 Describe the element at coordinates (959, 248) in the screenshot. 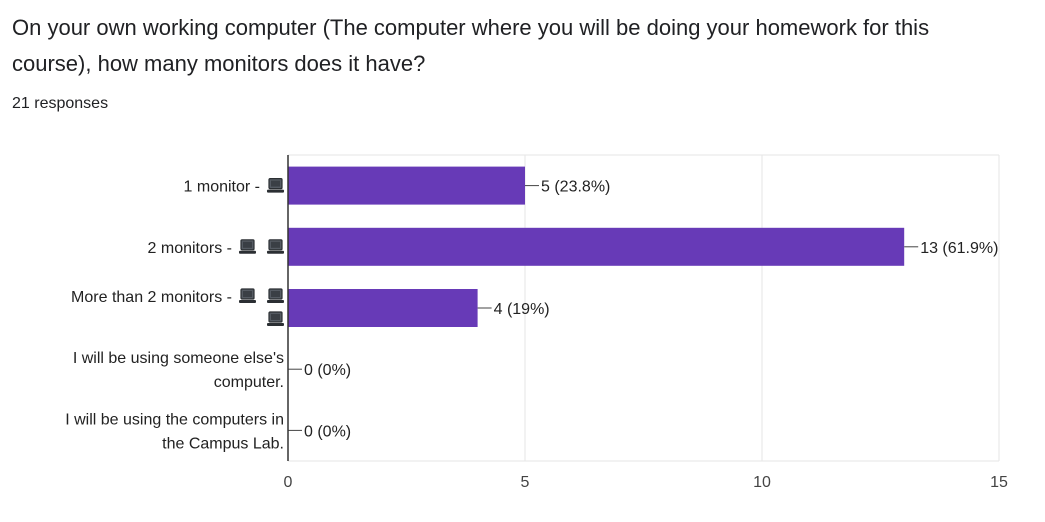

I see `value-label: 13 (61.9%)` at that location.